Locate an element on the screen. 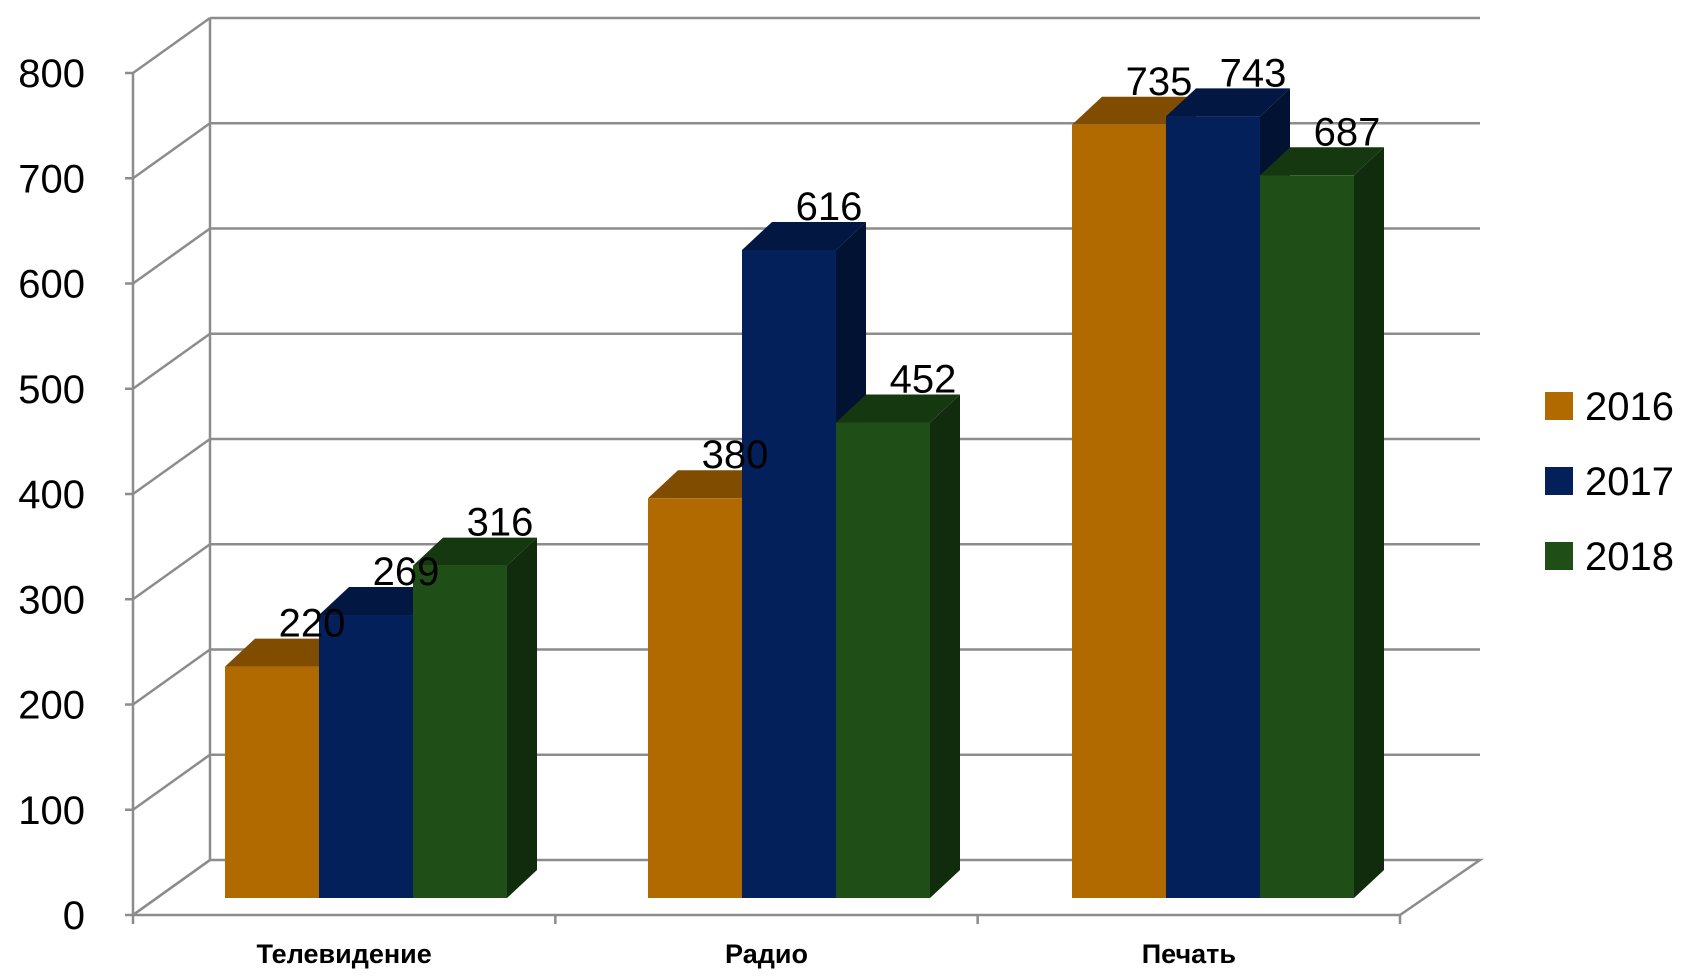  legend-swatch-2016 is located at coordinates (1559, 406).